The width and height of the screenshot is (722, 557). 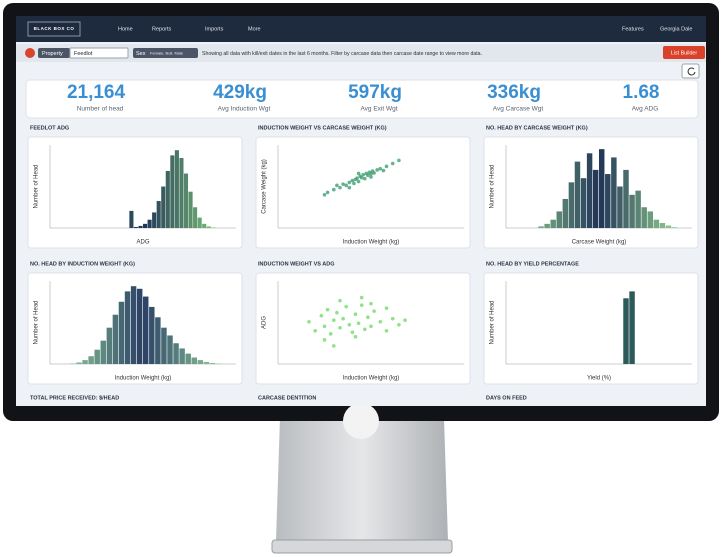 What do you see at coordinates (96, 92) in the screenshot?
I see `kpi-value: 21,164` at bounding box center [96, 92].